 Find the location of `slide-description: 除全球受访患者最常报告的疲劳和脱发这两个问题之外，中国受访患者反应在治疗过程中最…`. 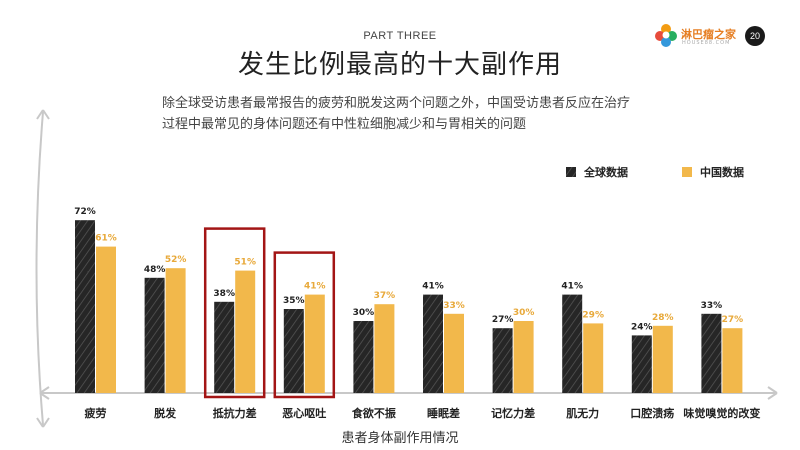

slide-description: 除全球受访患者最常报告的疲劳和脱发这两个问题之外，中国受访患者反应在治疗过程中最… is located at coordinates (396, 114).